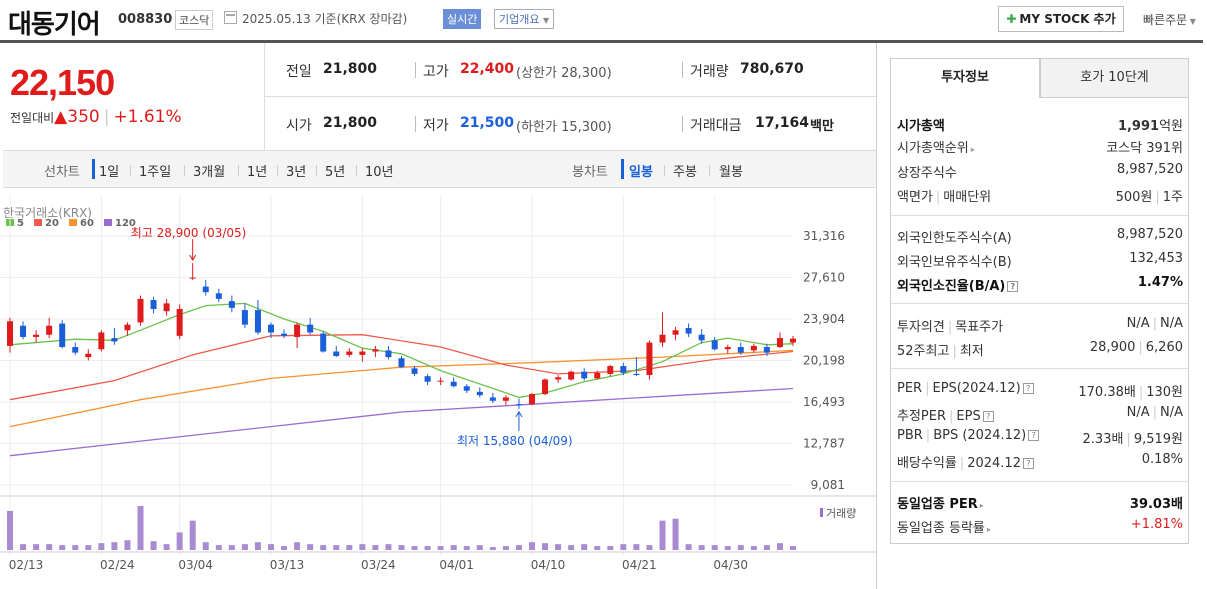  What do you see at coordinates (209, 172) in the screenshot?
I see `period-3m: 3개월` at bounding box center [209, 172].